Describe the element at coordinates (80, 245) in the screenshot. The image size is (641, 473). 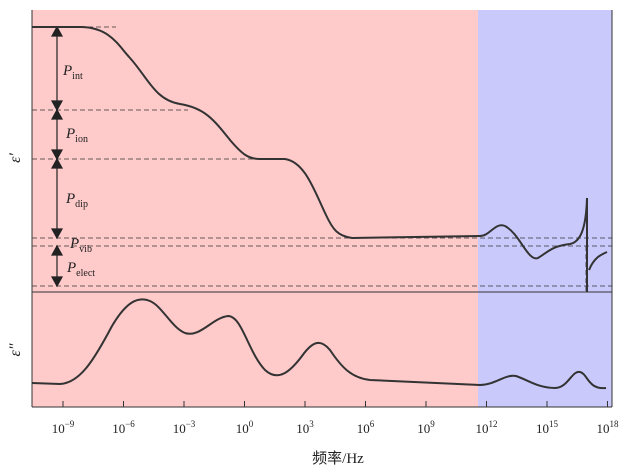
I see `label-p-vib: Pvib` at that location.